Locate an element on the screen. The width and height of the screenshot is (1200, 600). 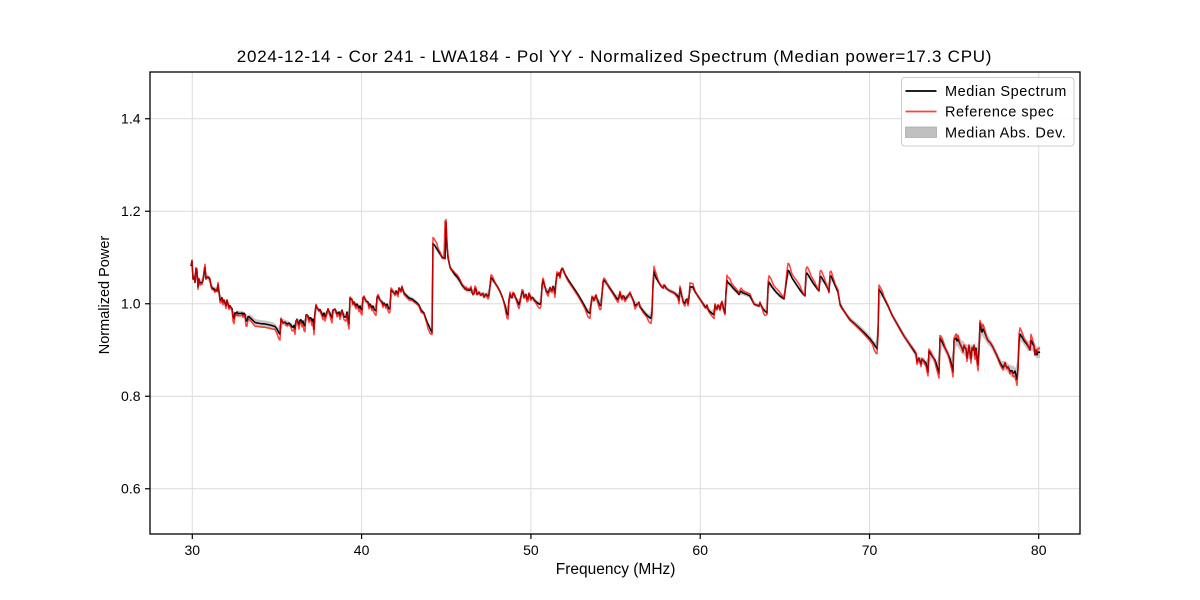
svg-text: 1.4 is located at coordinates (131, 119).